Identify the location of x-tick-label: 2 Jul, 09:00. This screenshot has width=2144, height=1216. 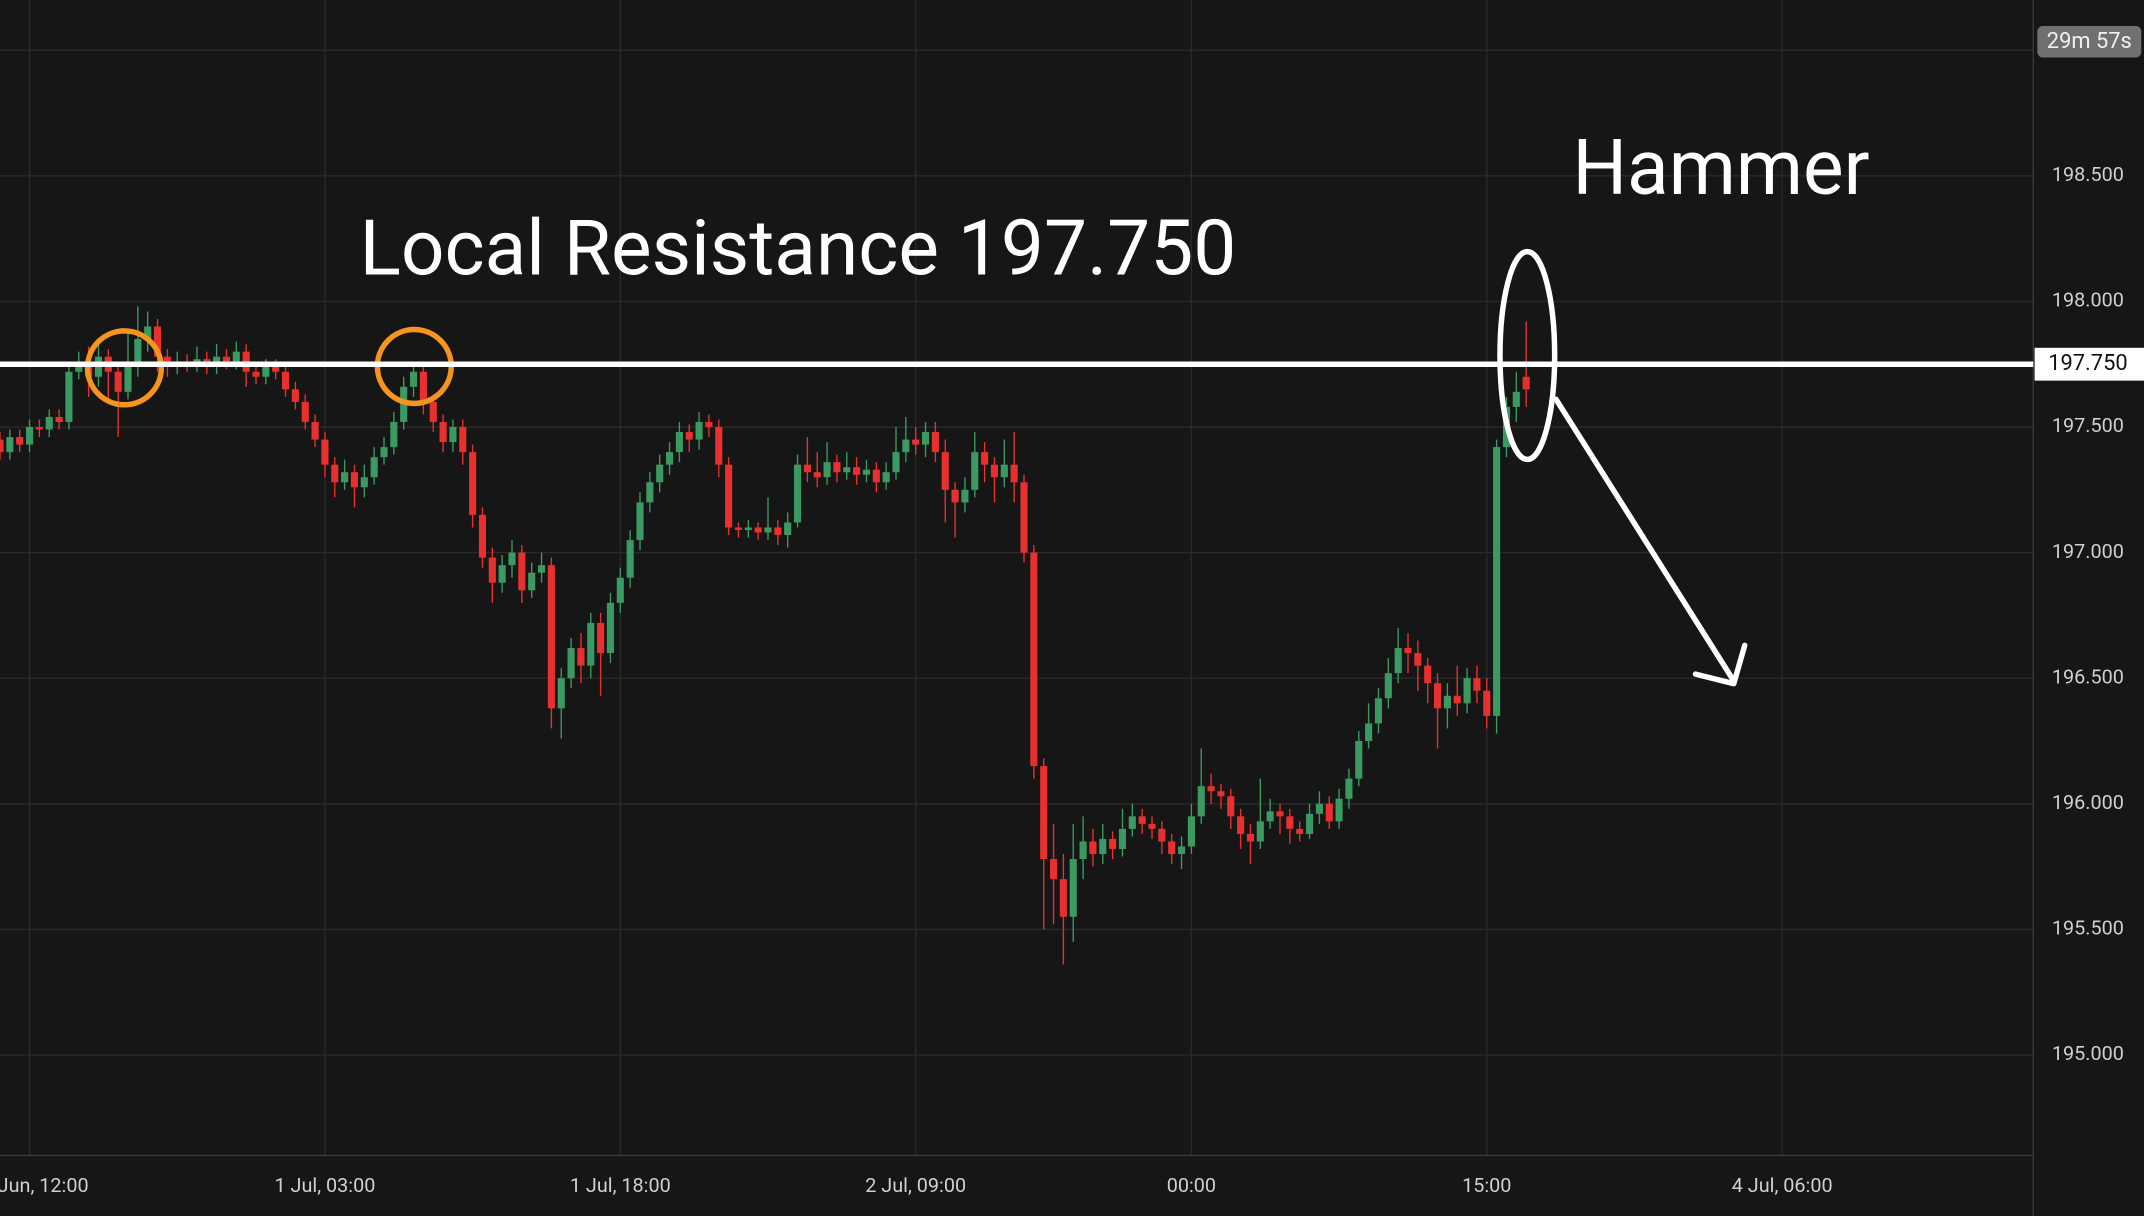
(915, 1185).